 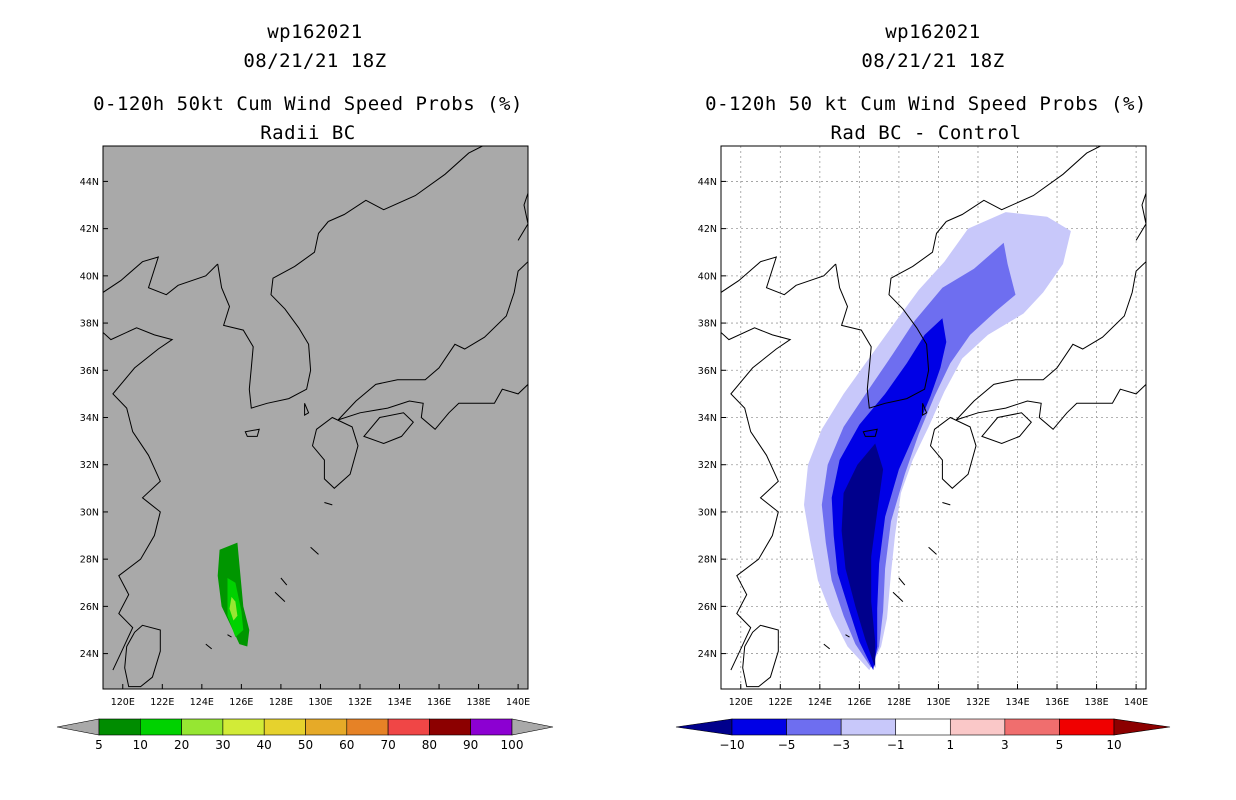 What do you see at coordinates (123, 702) in the screenshot?
I see `left-x-tick-label-0: 120E` at bounding box center [123, 702].